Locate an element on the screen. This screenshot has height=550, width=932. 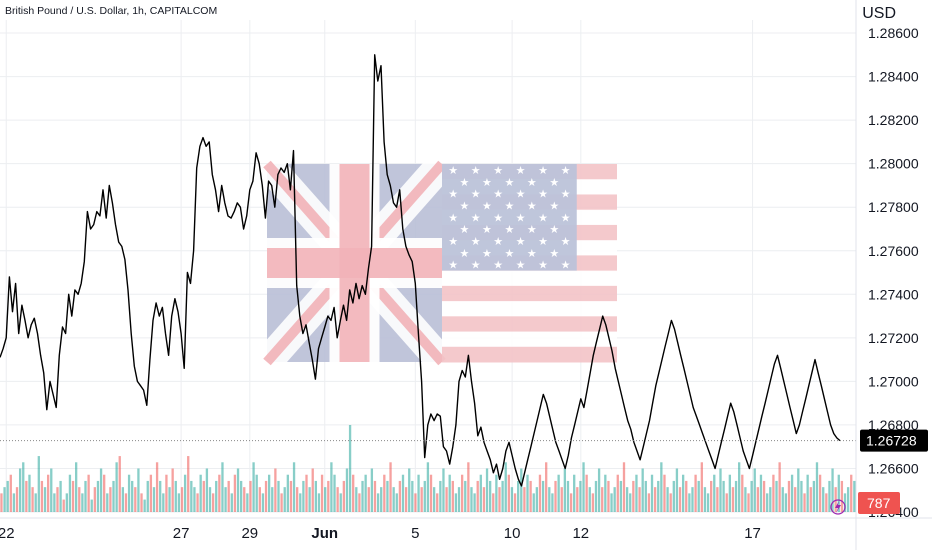
y-tick-label: 1.27000 is located at coordinates (893, 381).